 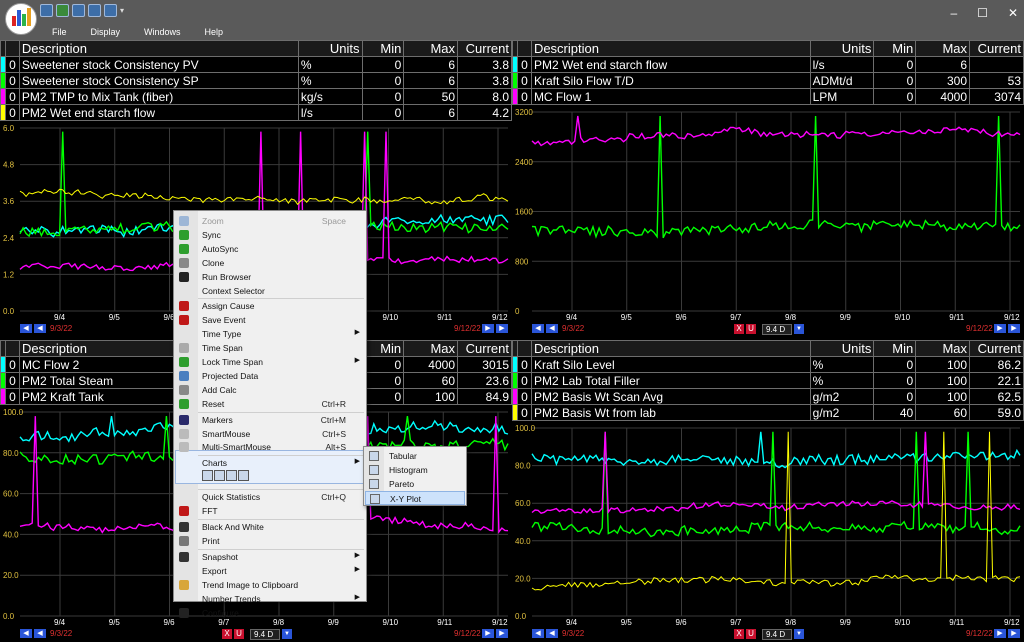 I want to click on menu-item-time-span: Time Span, so click(x=270, y=348).